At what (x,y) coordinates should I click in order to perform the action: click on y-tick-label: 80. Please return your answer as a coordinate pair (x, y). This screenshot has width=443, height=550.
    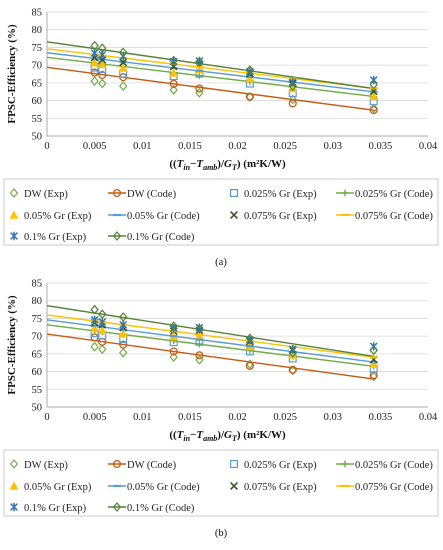
    Looking at the image, I should click on (37, 301).